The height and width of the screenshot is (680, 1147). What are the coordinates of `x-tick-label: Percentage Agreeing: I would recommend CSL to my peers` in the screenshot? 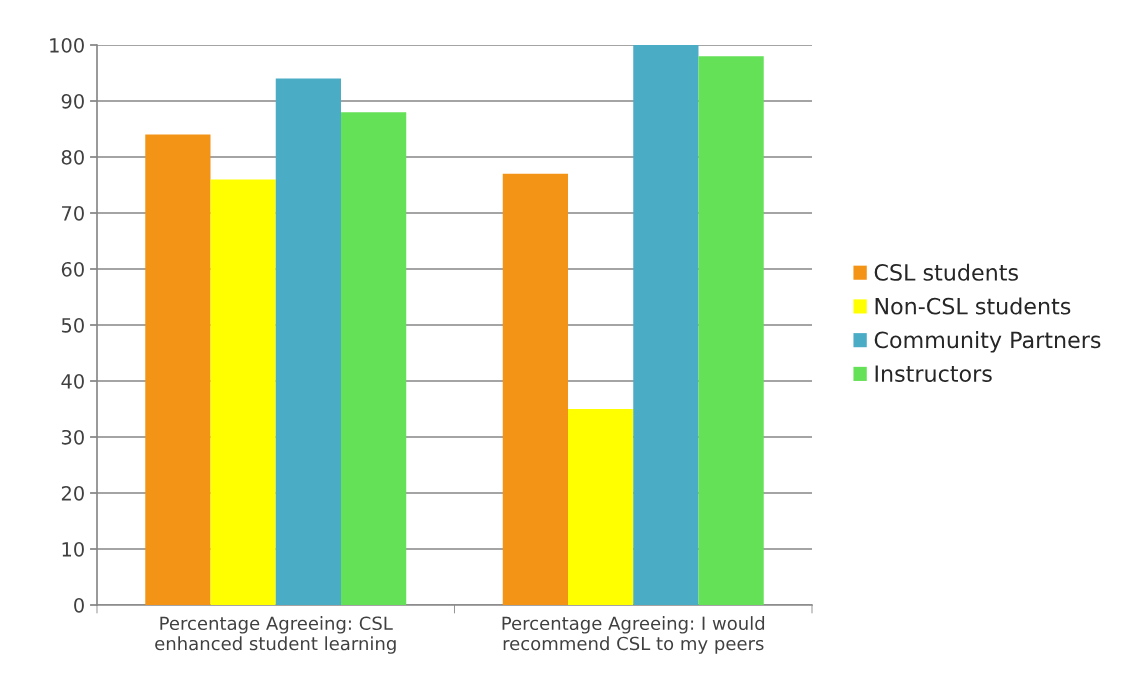 It's located at (633, 635).